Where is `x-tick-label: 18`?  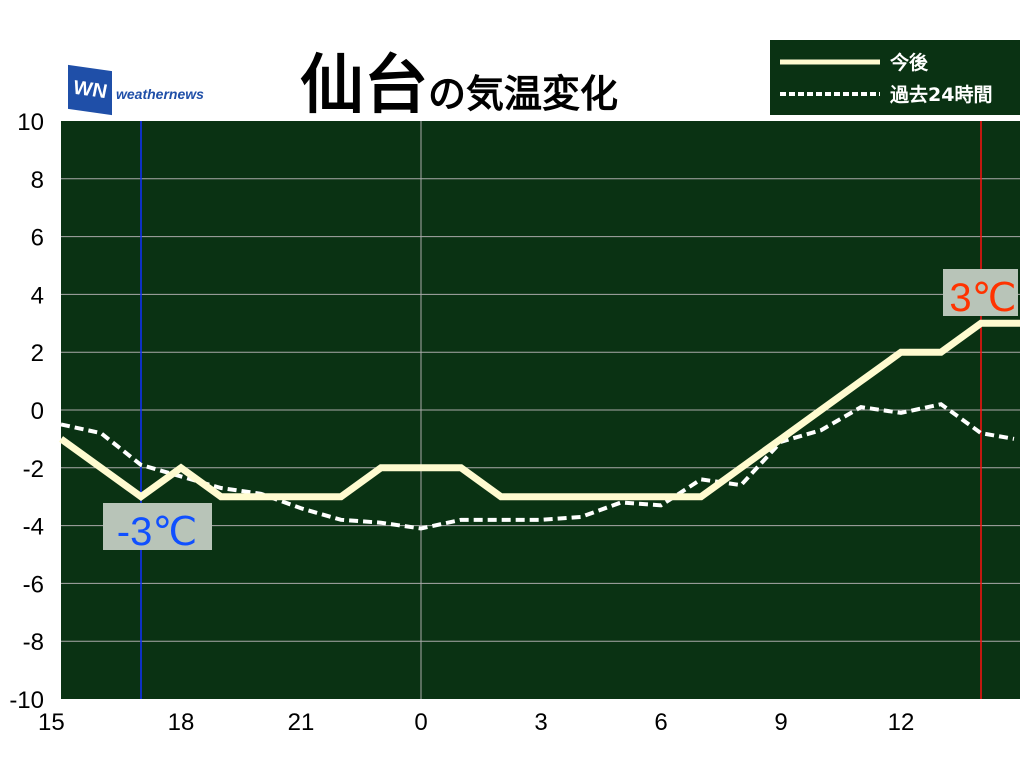 x-tick-label: 18 is located at coordinates (181, 722).